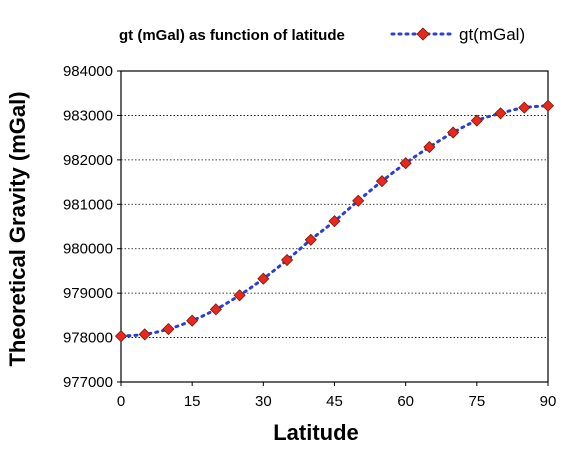  Describe the element at coordinates (405, 401) in the screenshot. I see `x-tick-label: 60` at that location.